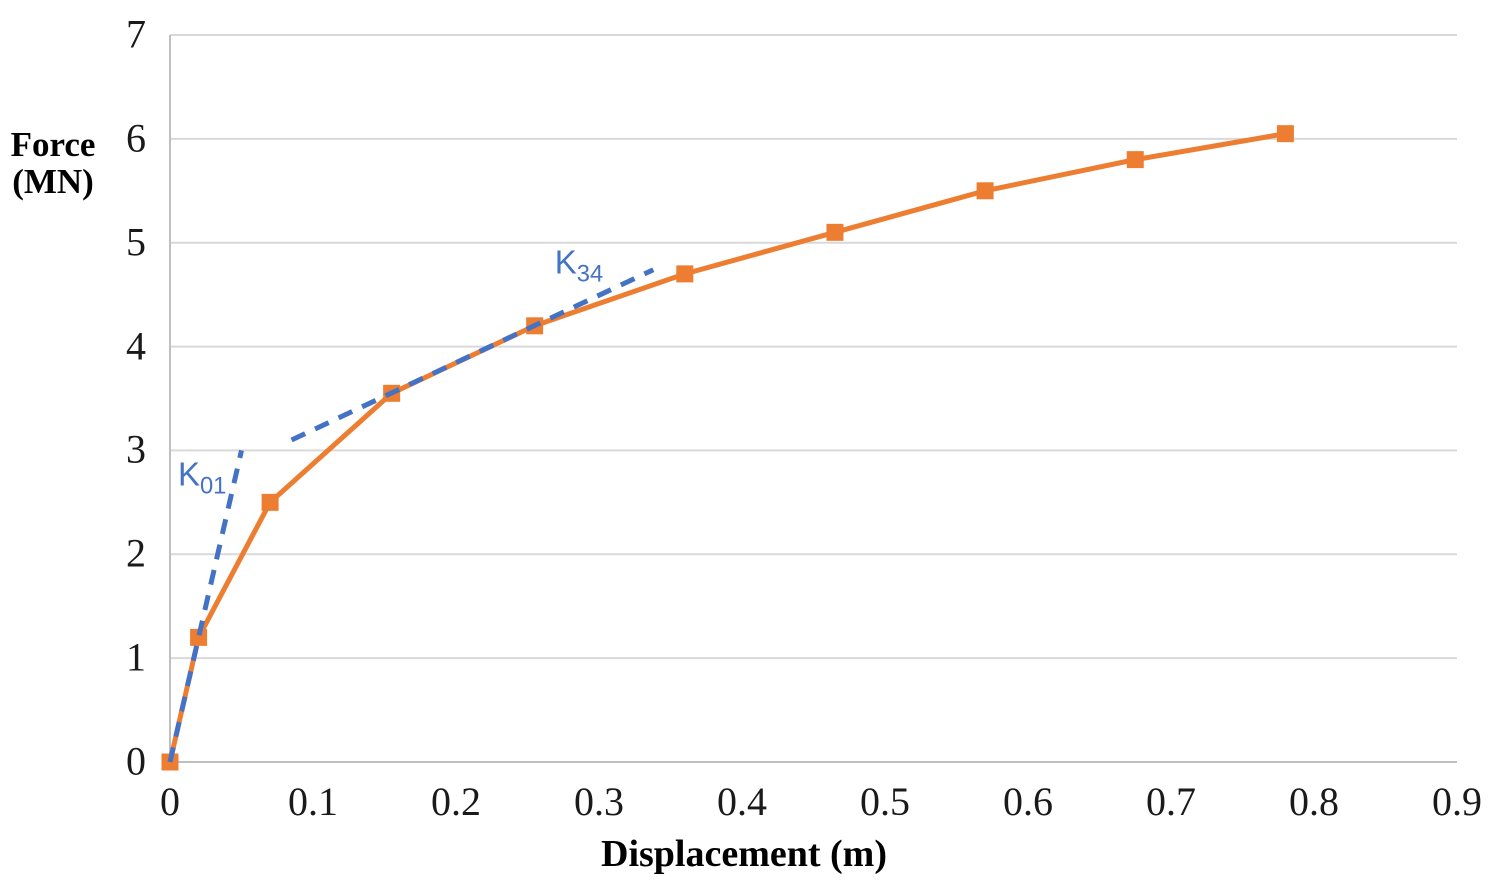 Image resolution: width=1488 pixels, height=885 pixels. What do you see at coordinates (53, 181) in the screenshot?
I see `y-axis-title-line2: (MN)` at bounding box center [53, 181].